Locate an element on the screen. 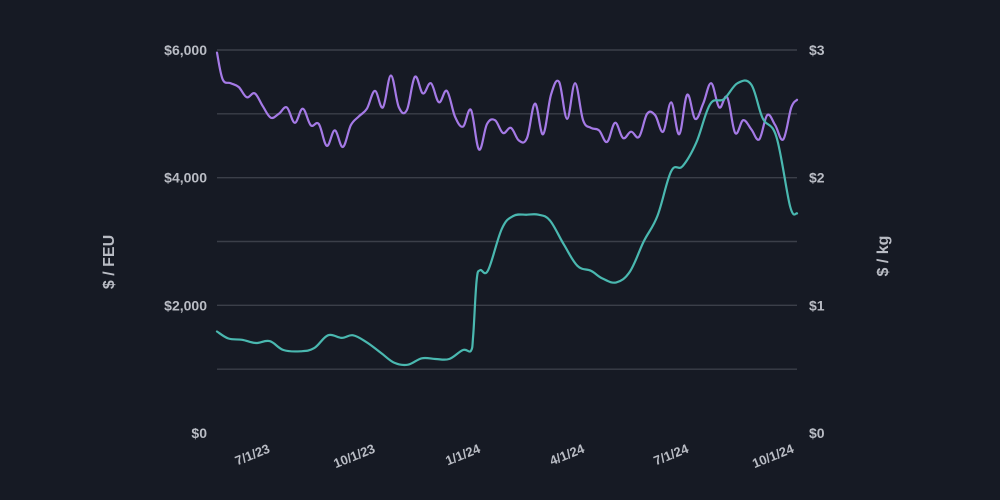 This screenshot has width=1000, height=500. series-line-per-kg is located at coordinates (507, 101).